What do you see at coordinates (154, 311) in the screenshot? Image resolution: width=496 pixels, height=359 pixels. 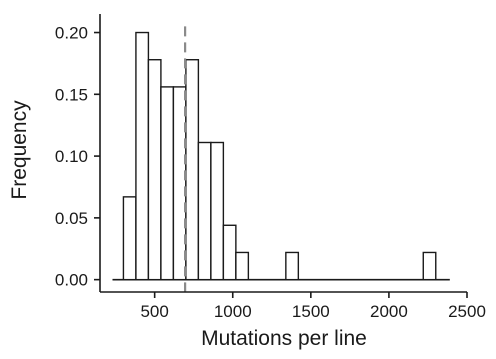 I see `x-tick-label: 500` at bounding box center [154, 311].